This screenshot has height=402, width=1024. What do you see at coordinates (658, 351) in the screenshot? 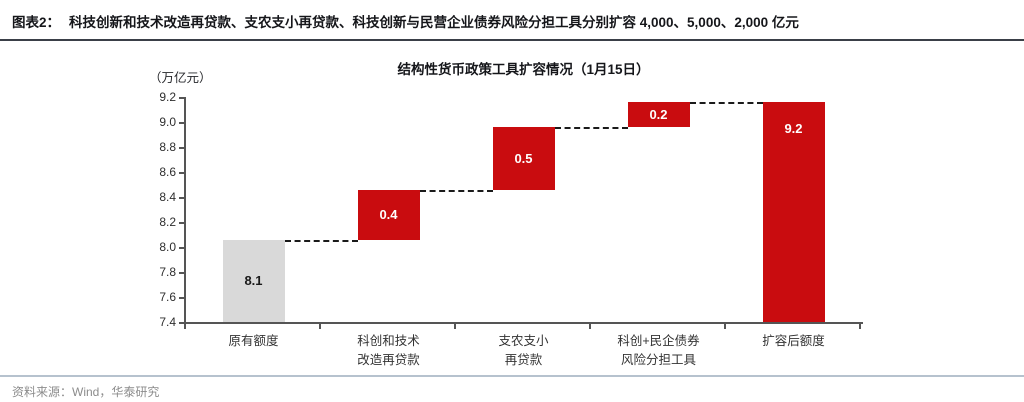
I see `x-axis-category-label: 科创+民企债券 风险分担工具` at bounding box center [658, 351].